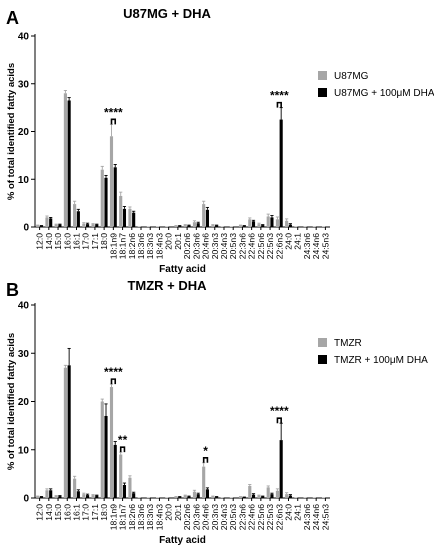  I want to click on x-tick-label: 22:4n6, so click(252, 517).